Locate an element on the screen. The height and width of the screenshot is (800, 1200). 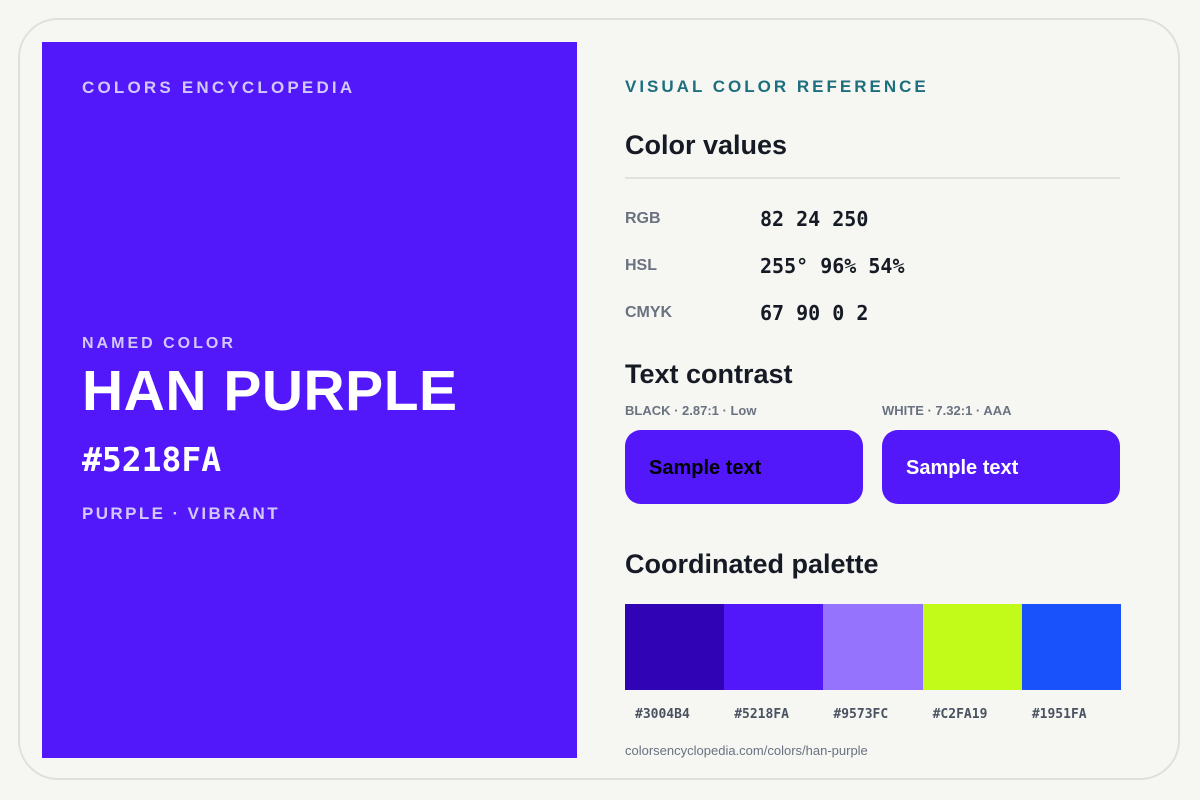
value-row-cmyk: CMYK 67 90 0 2 is located at coordinates (872, 313).